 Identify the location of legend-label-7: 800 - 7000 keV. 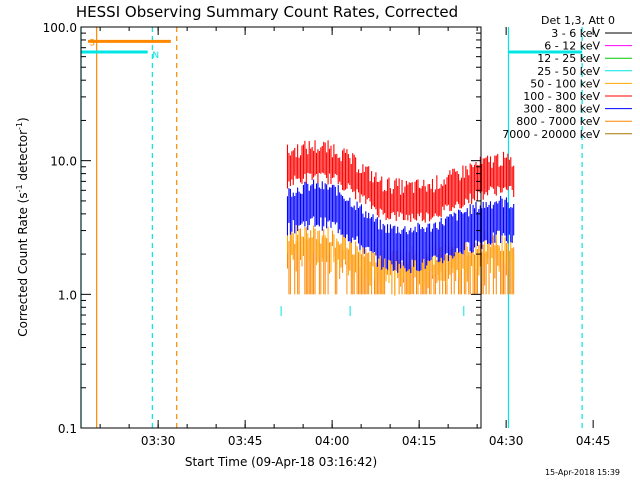
(558, 121).